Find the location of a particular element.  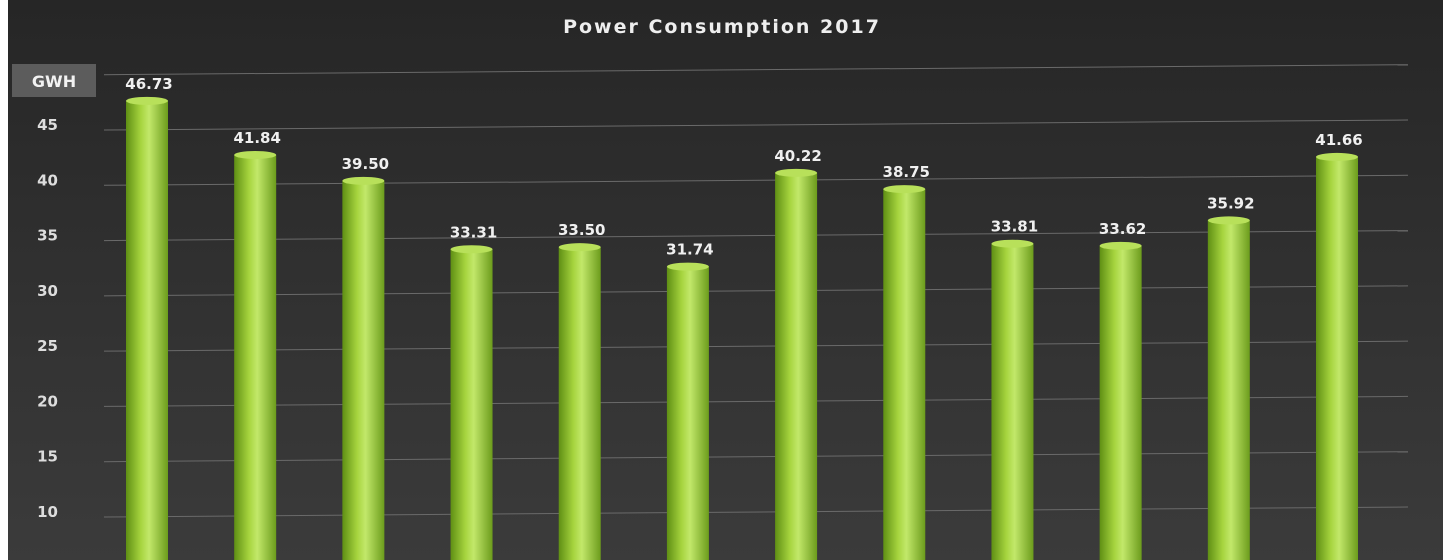

y-tick-label: 20 is located at coordinates (47, 401).